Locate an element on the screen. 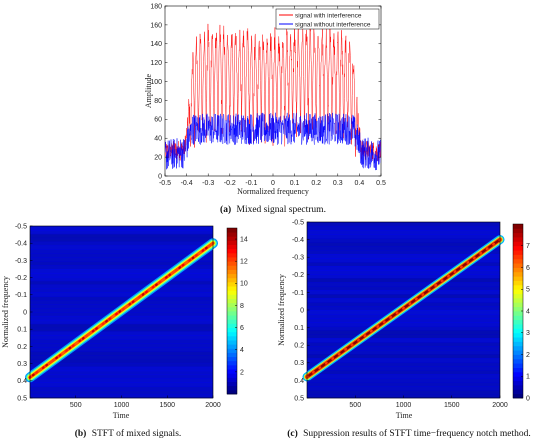  series-line is located at coordinates (273, 141).